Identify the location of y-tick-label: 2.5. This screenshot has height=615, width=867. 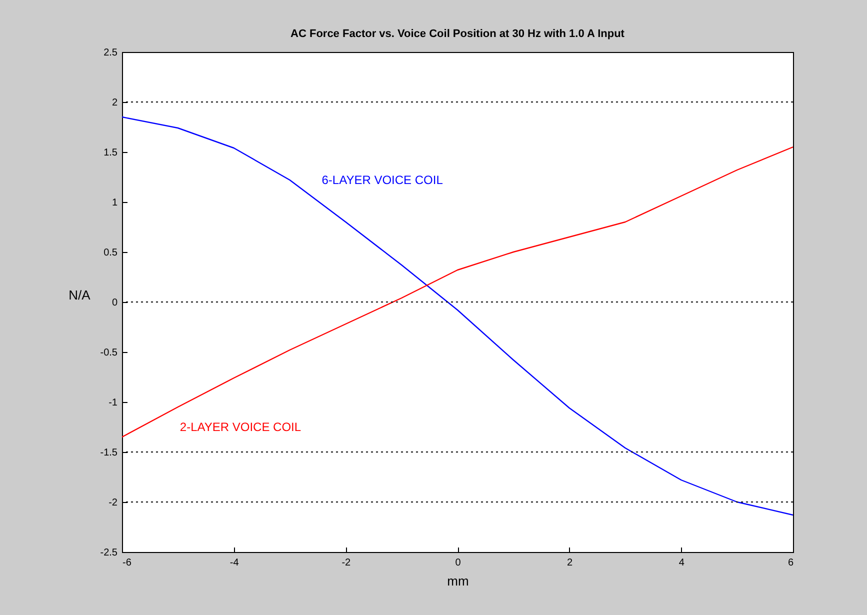
(111, 53).